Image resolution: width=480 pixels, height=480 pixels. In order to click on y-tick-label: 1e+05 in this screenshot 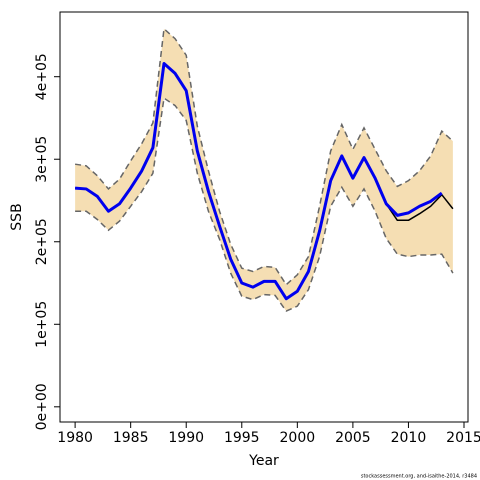, I will do `click(42, 324)`.